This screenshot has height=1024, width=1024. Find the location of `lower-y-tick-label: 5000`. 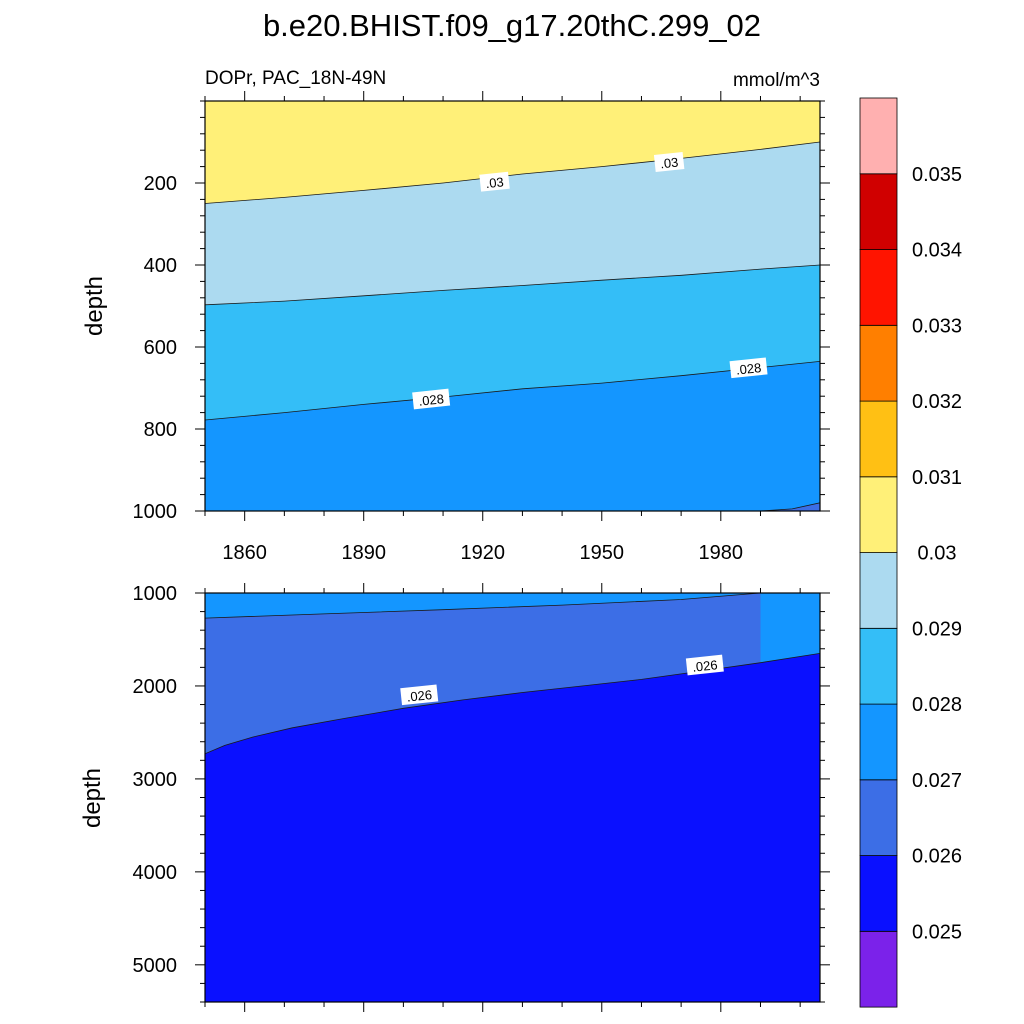

lower-y-tick-label: 5000 is located at coordinates (155, 966).